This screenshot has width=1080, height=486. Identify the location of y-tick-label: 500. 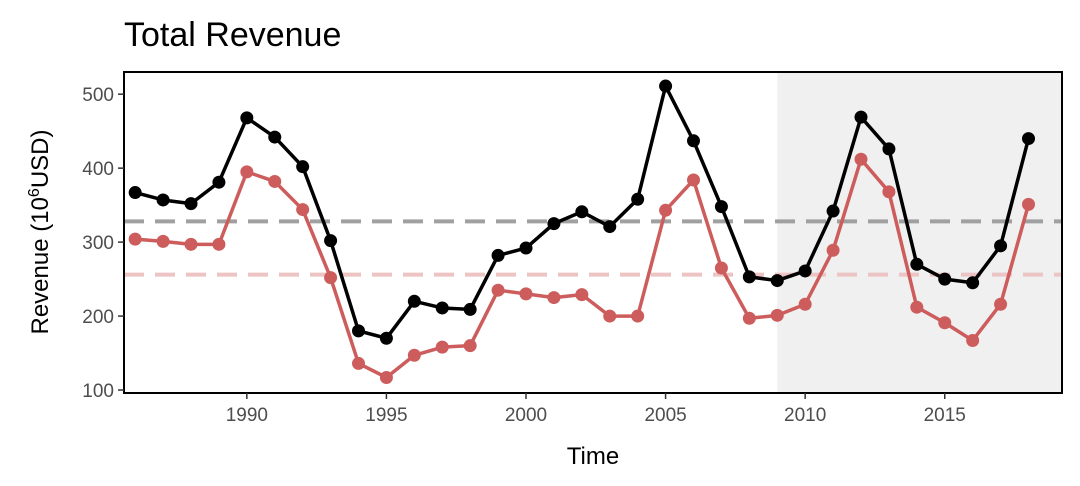
(98, 95).